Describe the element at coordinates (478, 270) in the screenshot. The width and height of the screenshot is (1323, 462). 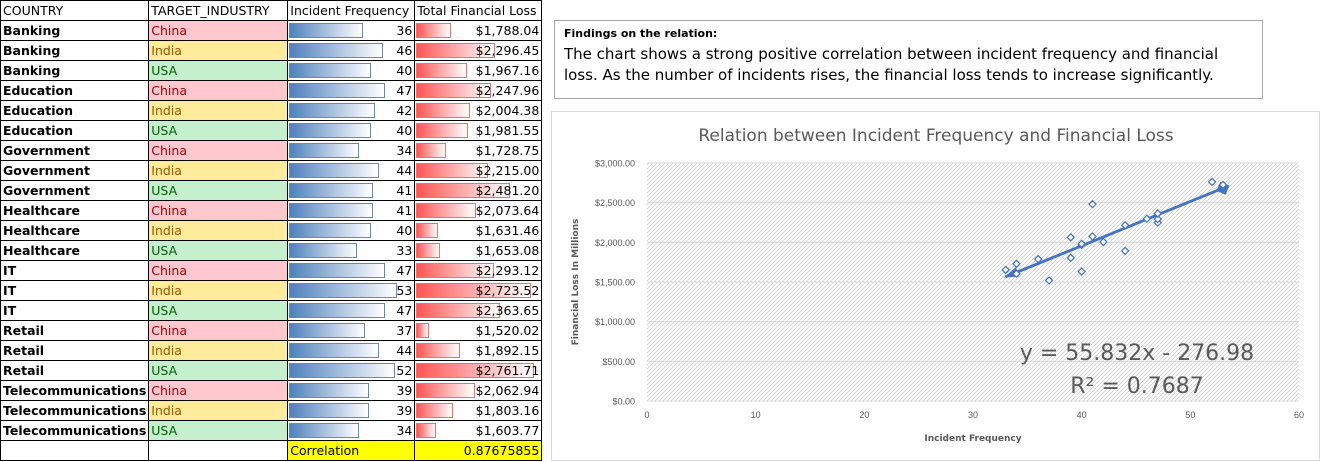
I see `loss-cell: $2,293.12` at that location.